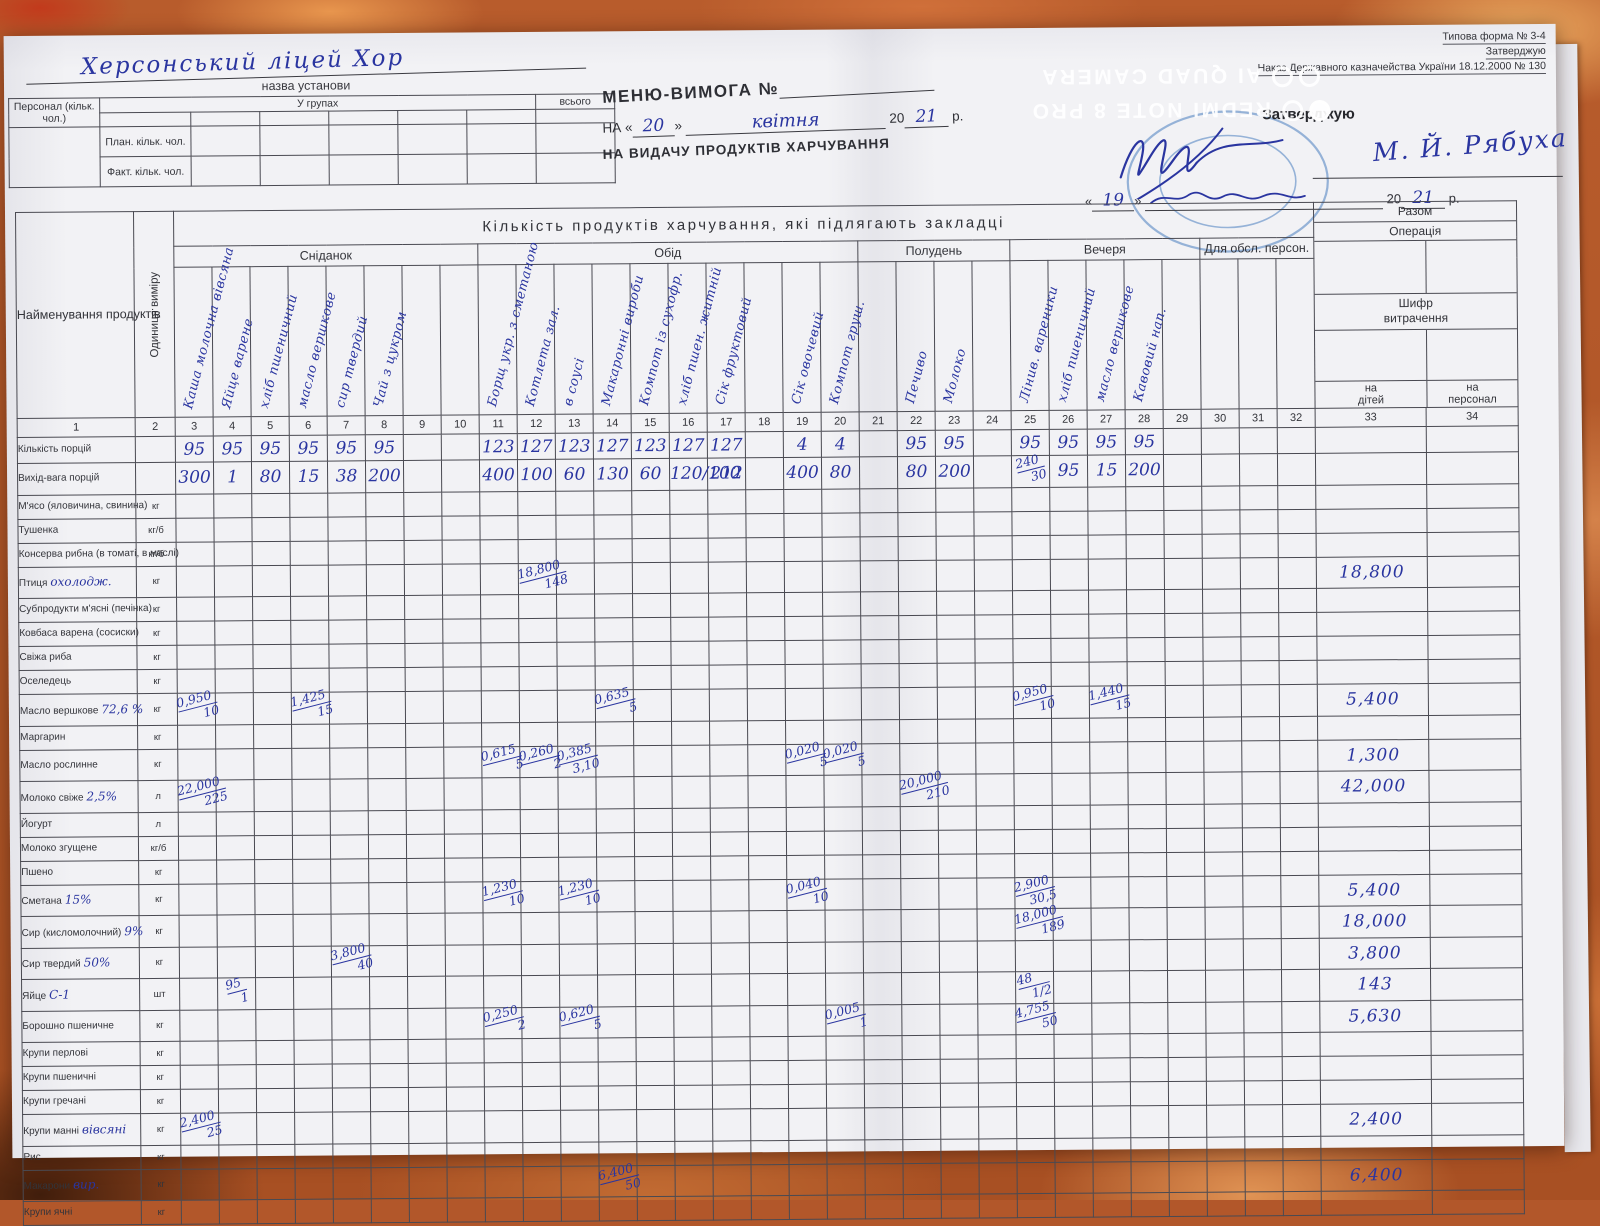 The height and width of the screenshot is (1226, 1600). What do you see at coordinates (196, 657) in the screenshot?
I see `data-cell-col3` at bounding box center [196, 657].